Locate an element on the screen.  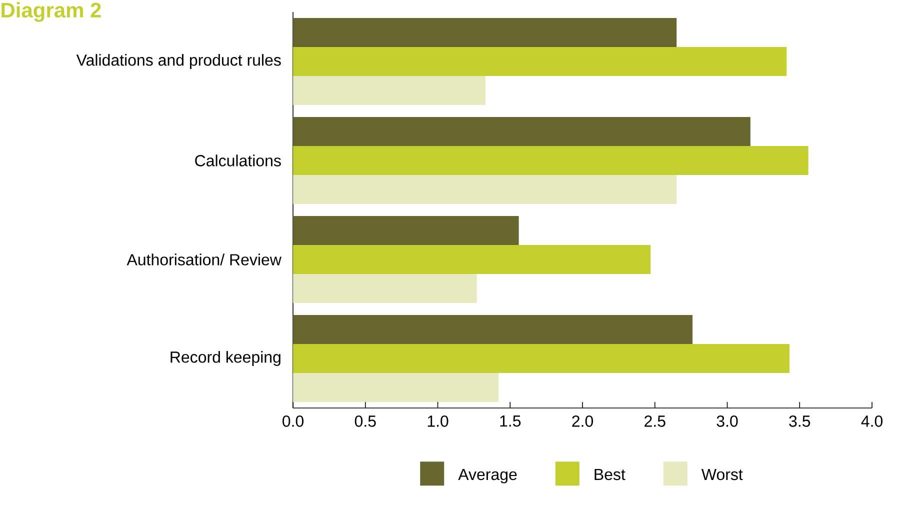
y-tick-label: Authorisation/ Review is located at coordinates (204, 260).